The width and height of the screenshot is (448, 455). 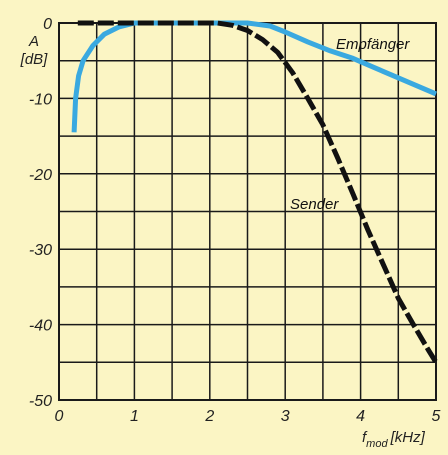 I want to click on y-tick-label: -50, so click(x=40, y=401).